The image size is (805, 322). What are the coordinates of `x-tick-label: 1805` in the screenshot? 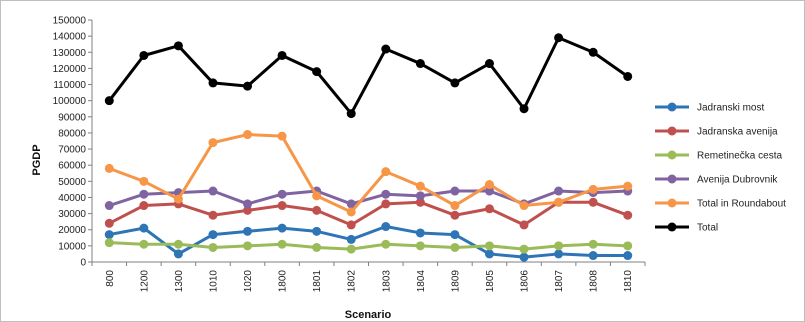 It's located at (490, 281).